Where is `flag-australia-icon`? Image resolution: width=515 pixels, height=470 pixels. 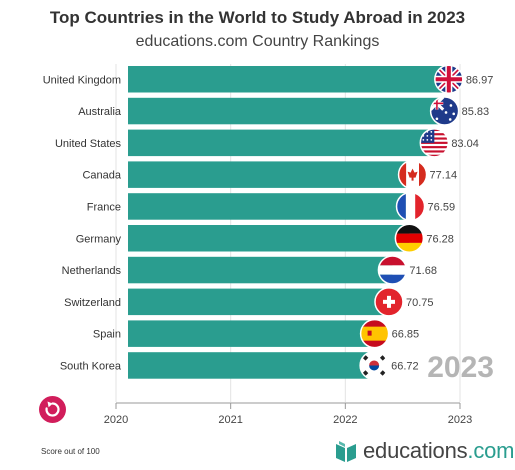 flag-australia-icon is located at coordinates (444, 111).